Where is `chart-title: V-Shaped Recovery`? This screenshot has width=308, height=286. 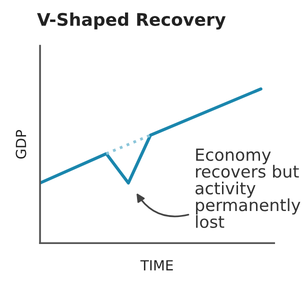
chart-title: V-Shaped Recovery is located at coordinates (131, 21).